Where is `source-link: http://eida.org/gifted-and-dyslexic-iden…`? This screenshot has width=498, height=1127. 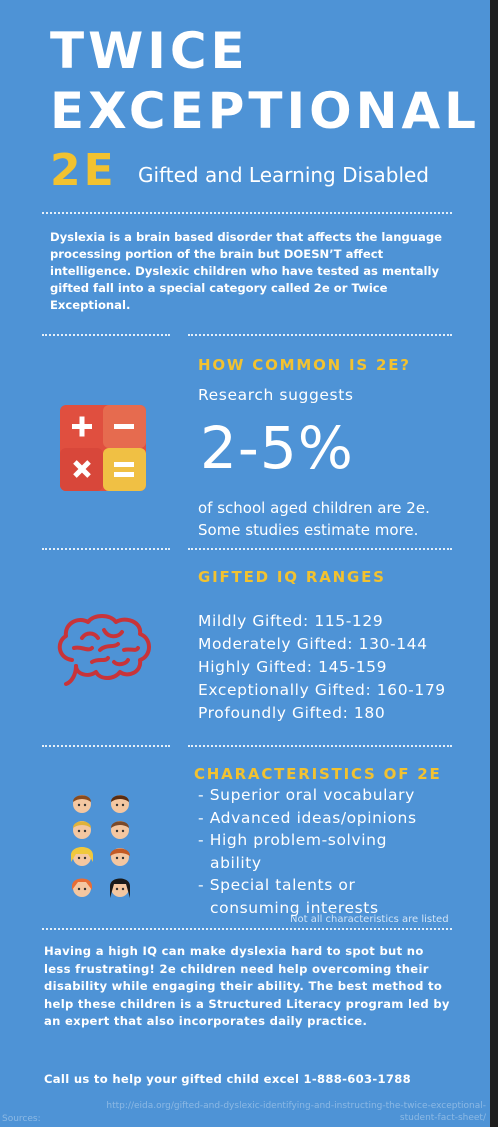
source-link: http://eida.org/gifted-and-dyslexic-iden… is located at coordinates (256, 1112).